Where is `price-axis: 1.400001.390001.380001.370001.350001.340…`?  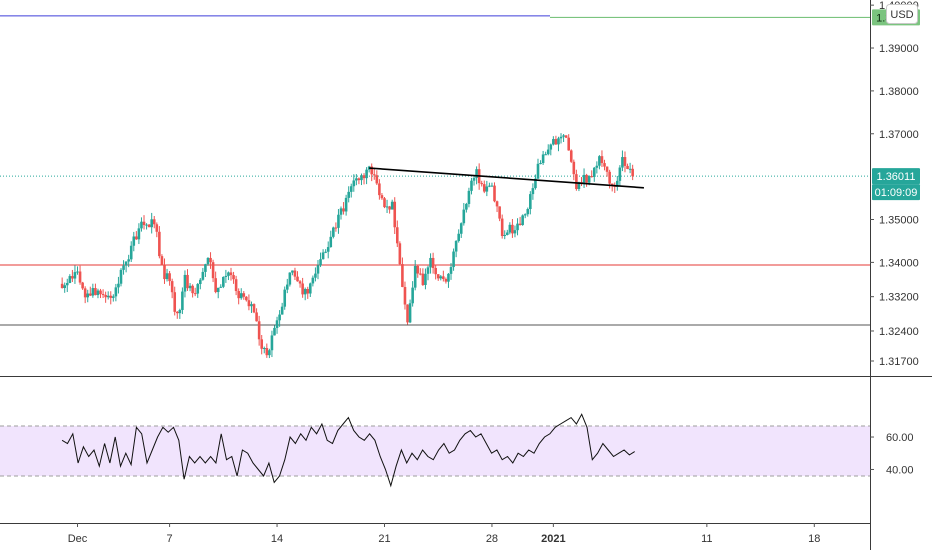 price-axis: 1.400001.390001.380001.370001.350001.340… is located at coordinates (894, 184).